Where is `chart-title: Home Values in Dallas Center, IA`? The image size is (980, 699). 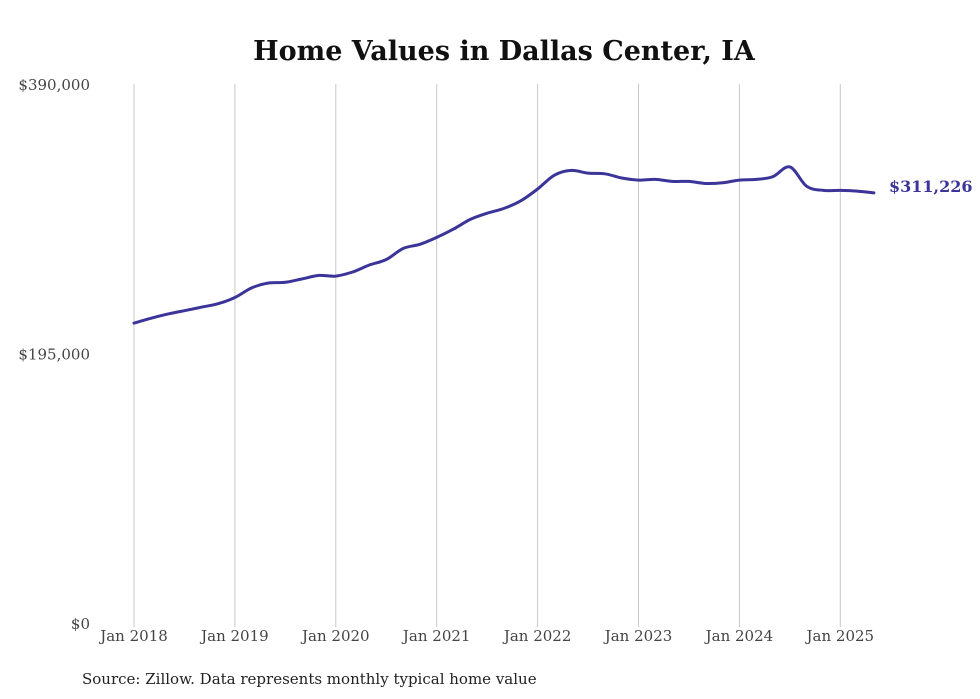
chart-title: Home Values in Dallas Center, IA is located at coordinates (504, 51).